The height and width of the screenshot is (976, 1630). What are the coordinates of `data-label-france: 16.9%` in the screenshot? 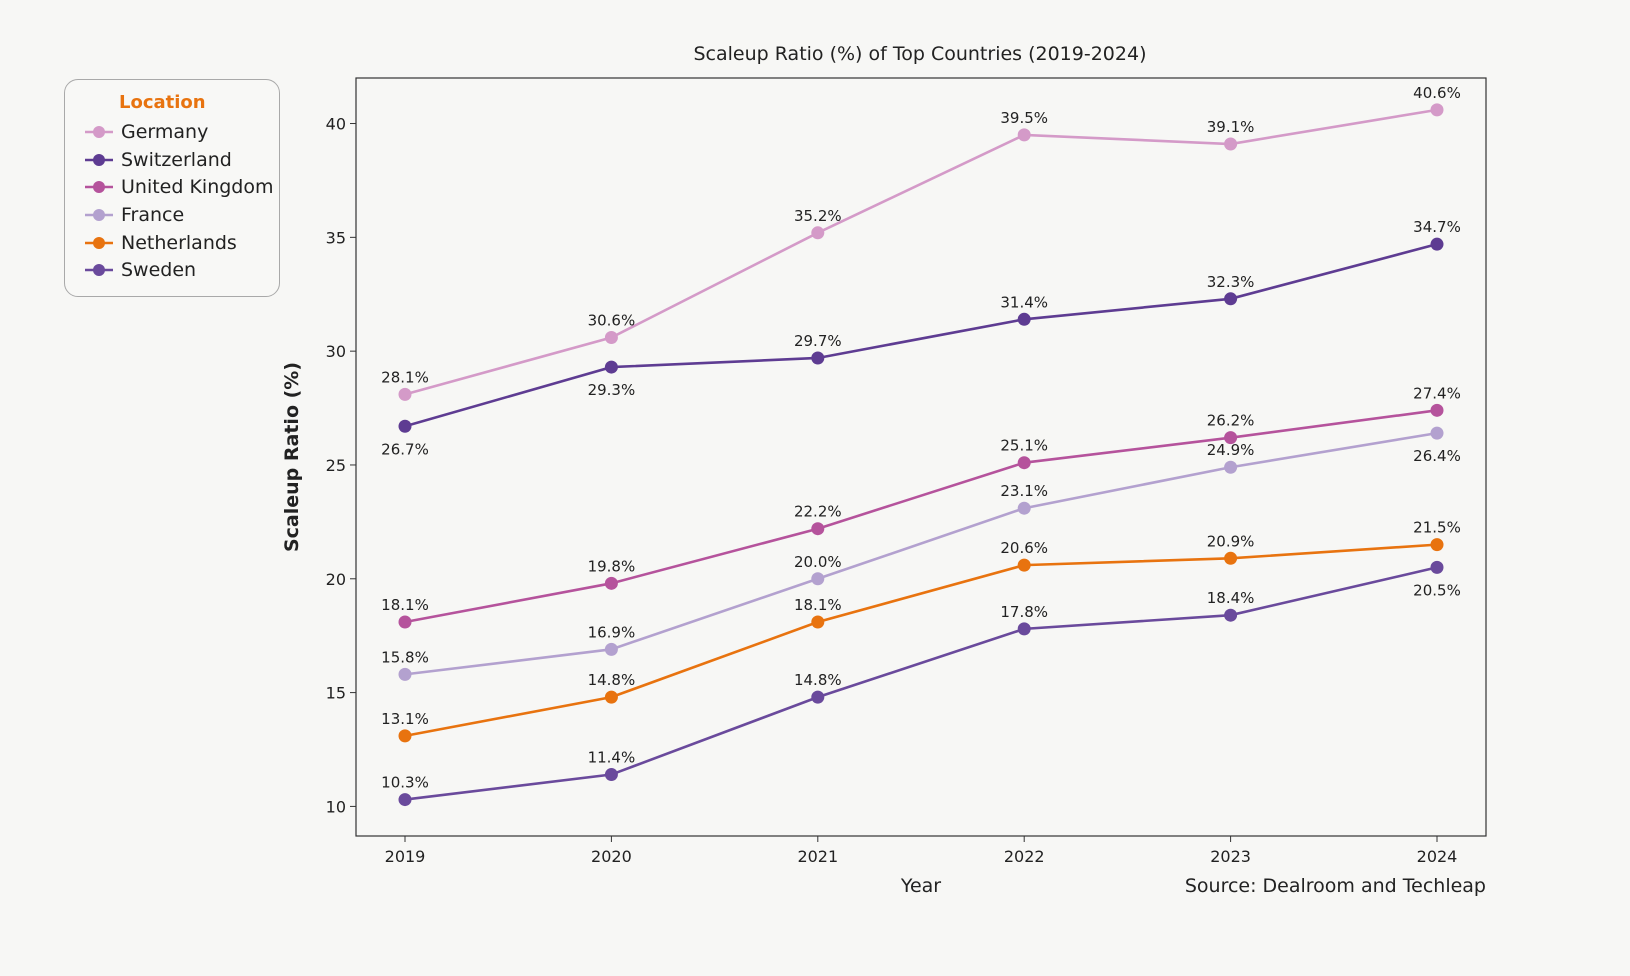 It's located at (612, 632).